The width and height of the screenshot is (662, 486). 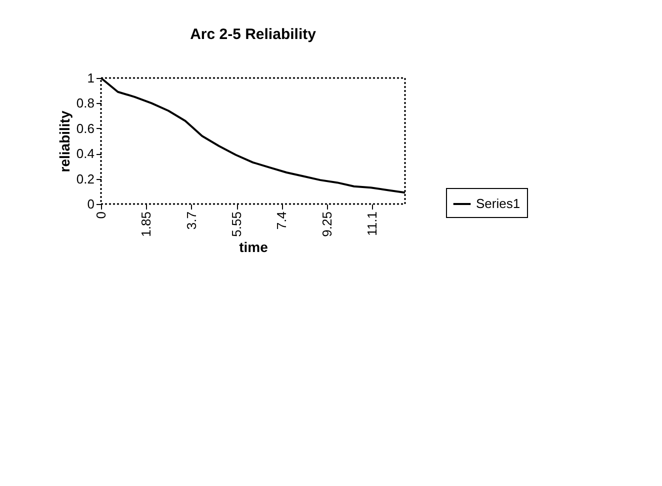 I want to click on x-tick-label: 3.7, so click(x=191, y=221).